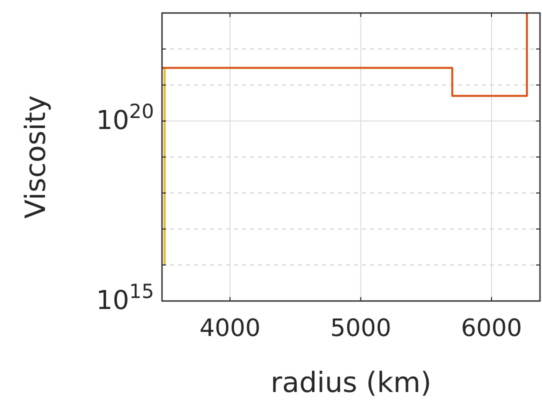  What do you see at coordinates (125, 118) in the screenshot?
I see `y-tick-label: 10$^{20}$` at bounding box center [125, 118].